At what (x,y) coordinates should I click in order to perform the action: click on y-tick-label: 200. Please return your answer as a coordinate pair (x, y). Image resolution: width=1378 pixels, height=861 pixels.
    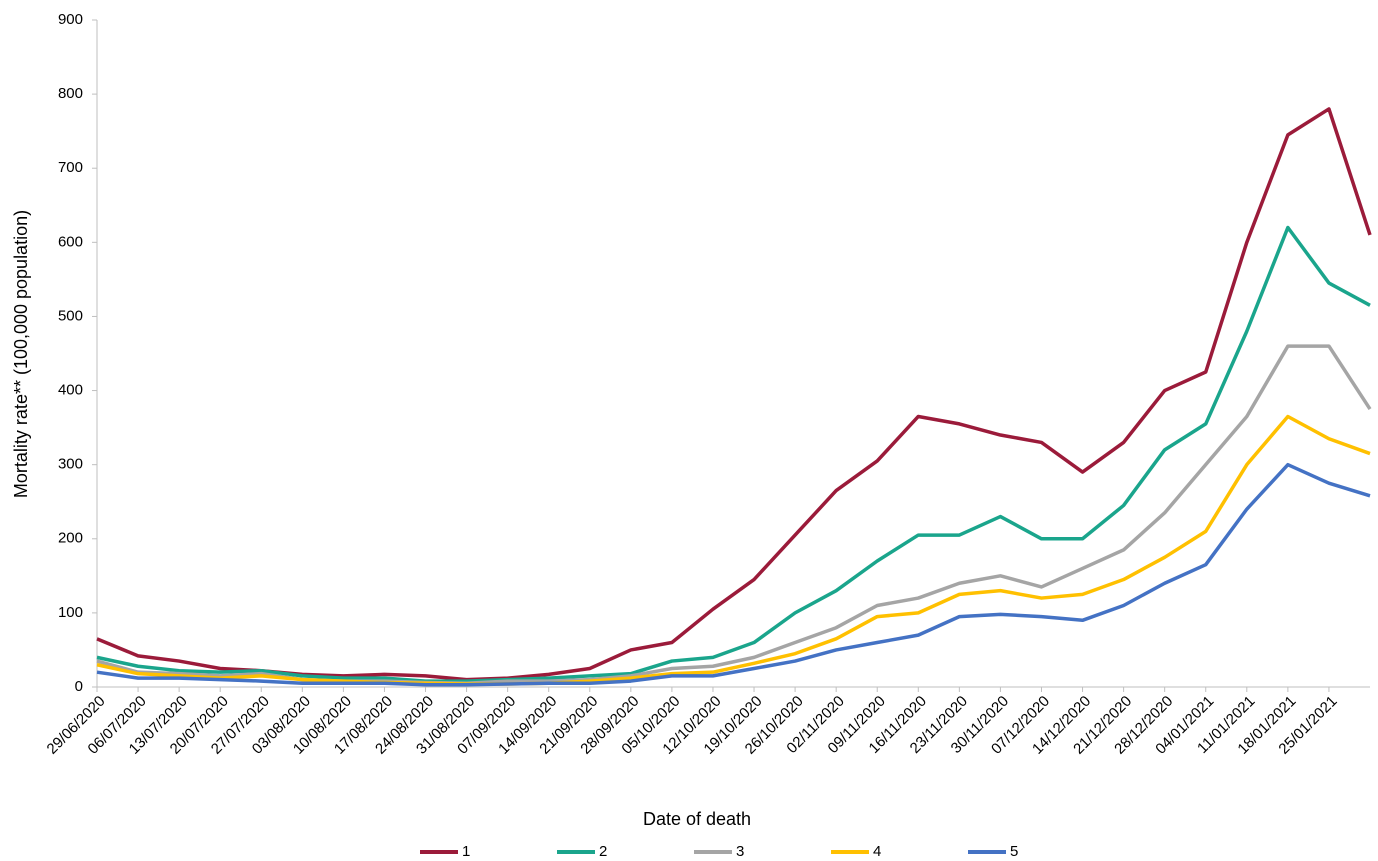
    Looking at the image, I should click on (70, 538).